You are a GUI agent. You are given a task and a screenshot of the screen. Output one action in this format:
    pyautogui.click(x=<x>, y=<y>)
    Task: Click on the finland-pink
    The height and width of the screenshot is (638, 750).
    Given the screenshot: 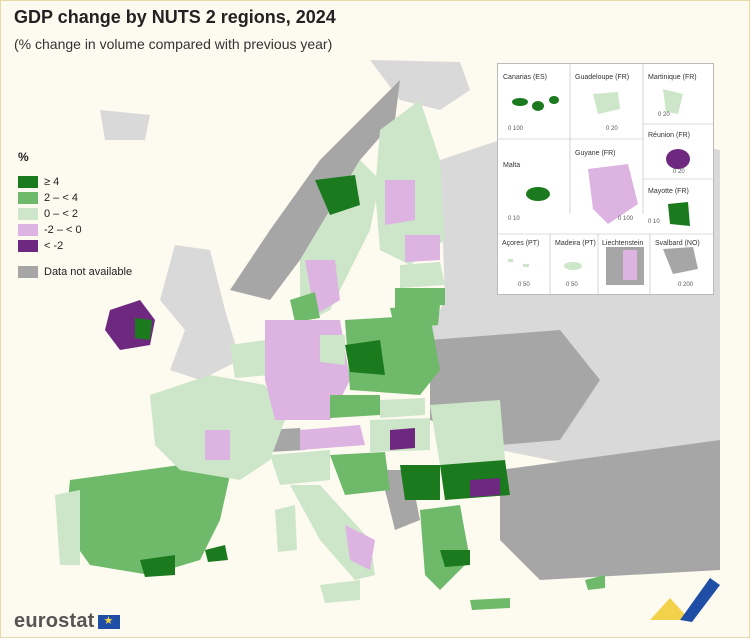 What is the action you would take?
    pyautogui.click(x=400, y=202)
    